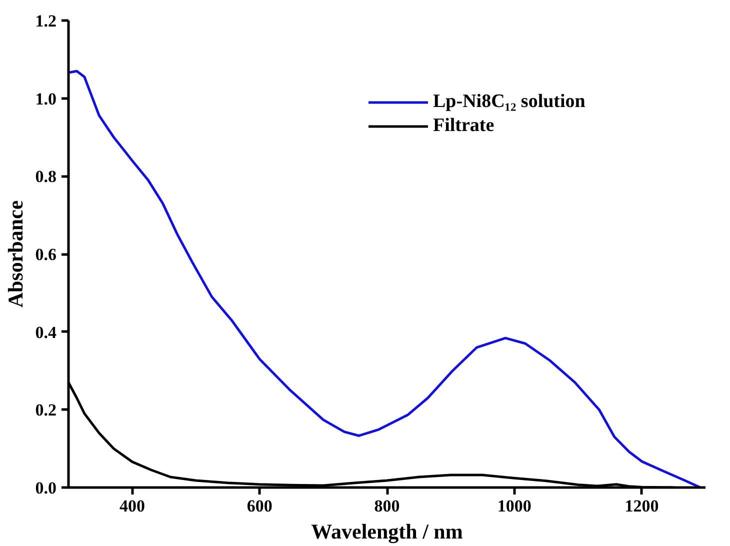 Image resolution: width=730 pixels, height=546 pixels. I want to click on x-tick-label: 1000, so click(514, 506).